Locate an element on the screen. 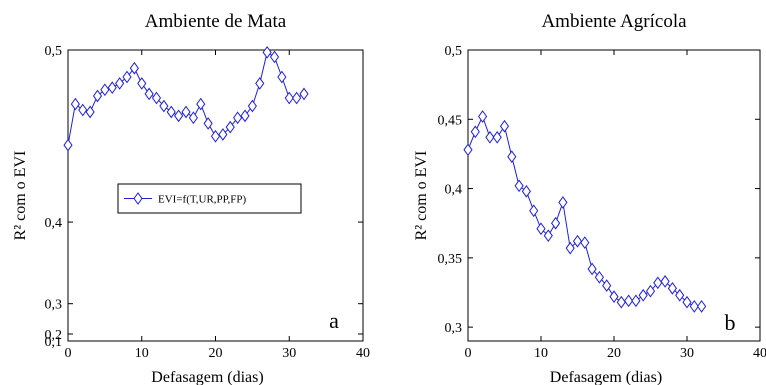 This screenshot has height=385, width=766. y-tick-label: 0,1 is located at coordinates (54, 342).